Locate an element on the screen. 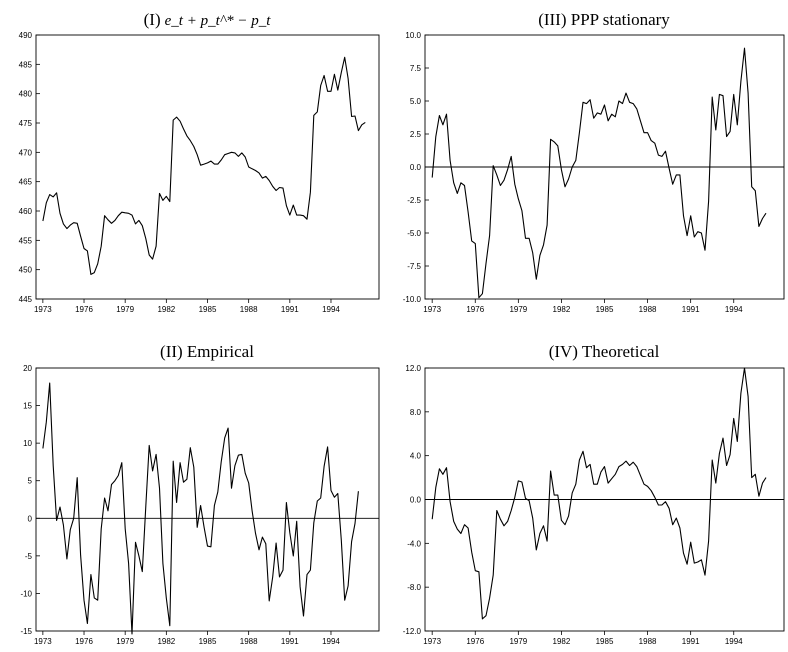 This screenshot has height=652, width=788. y-tick-label: 12.0 is located at coordinates (413, 368).